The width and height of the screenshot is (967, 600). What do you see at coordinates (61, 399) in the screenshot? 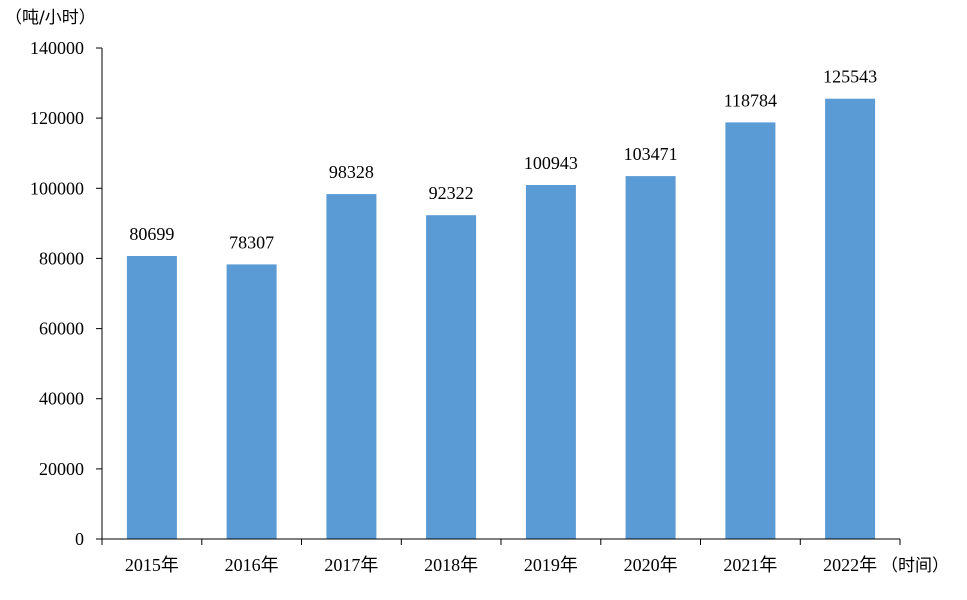
I see `y-tick-label-2: 40000` at bounding box center [61, 399].